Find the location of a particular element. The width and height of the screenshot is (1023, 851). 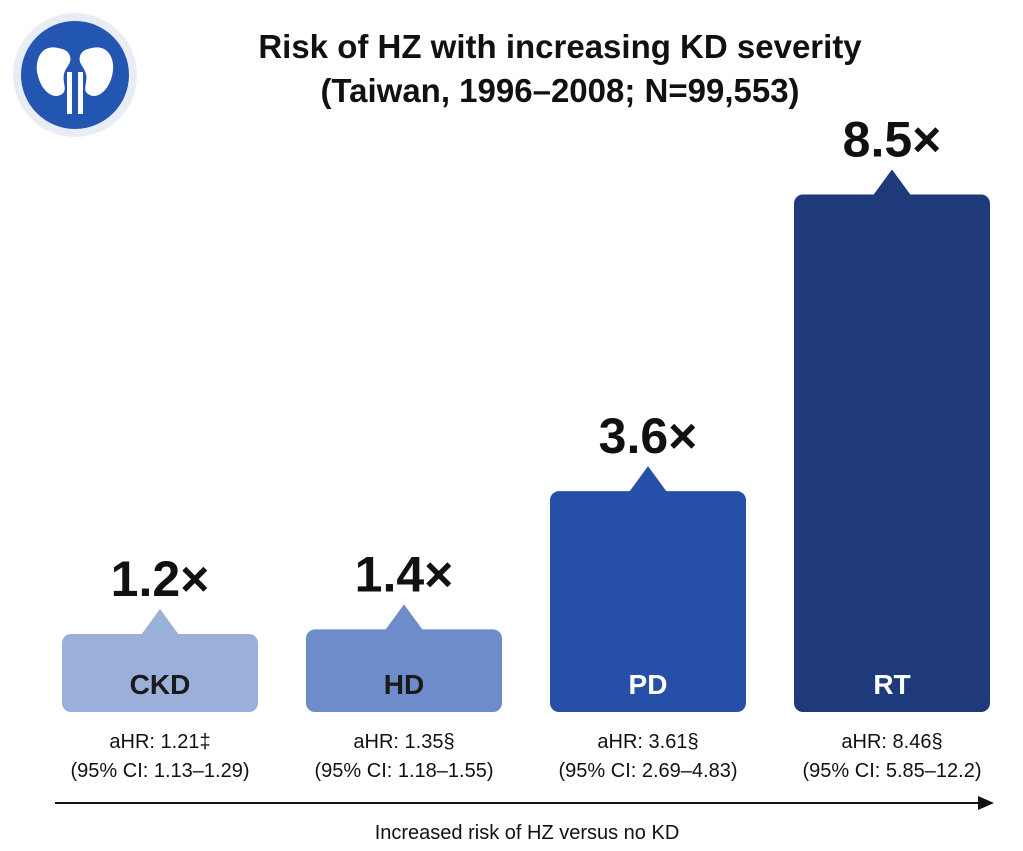

logo-disc is located at coordinates (75, 75).